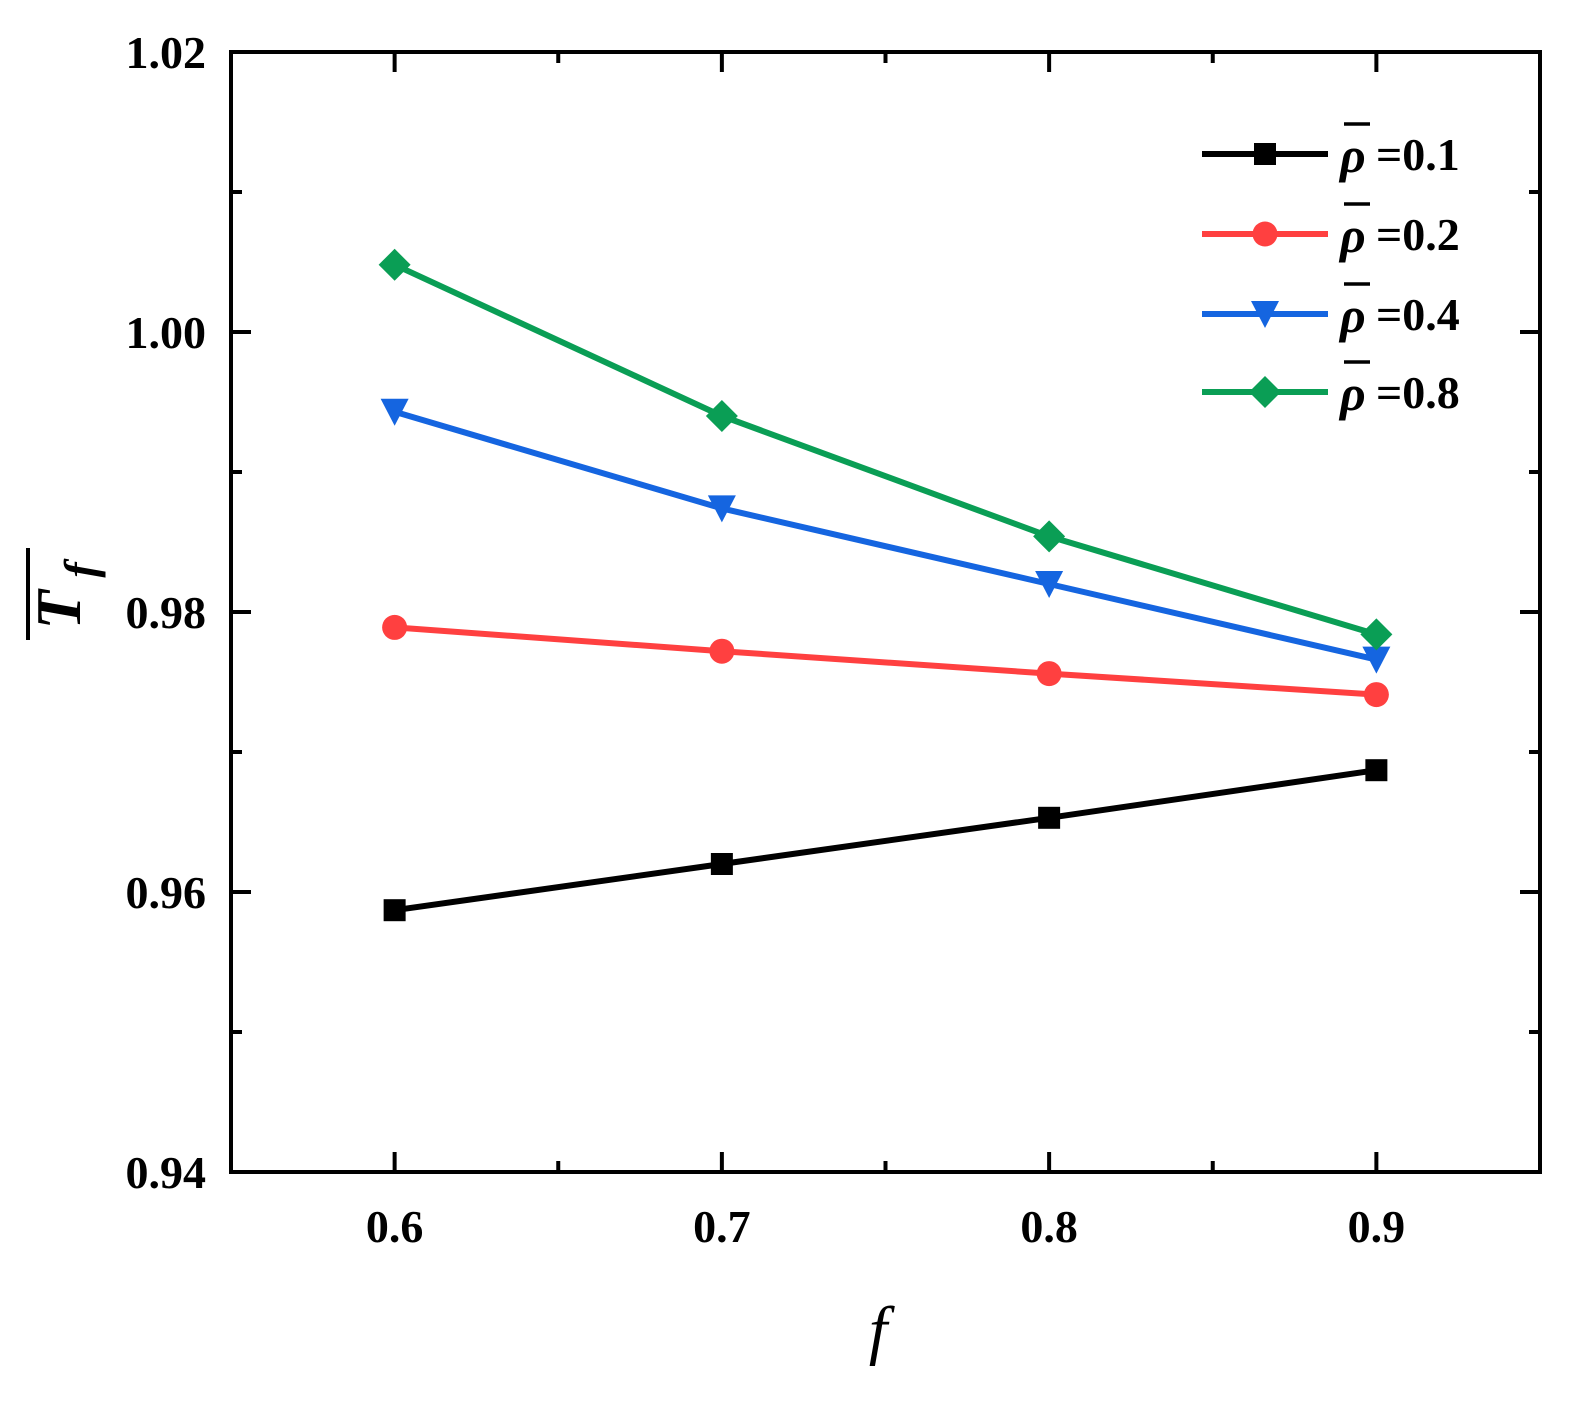  What do you see at coordinates (1331, 232) in the screenshot?
I see `legend-item: ρ =0.2` at bounding box center [1331, 232].